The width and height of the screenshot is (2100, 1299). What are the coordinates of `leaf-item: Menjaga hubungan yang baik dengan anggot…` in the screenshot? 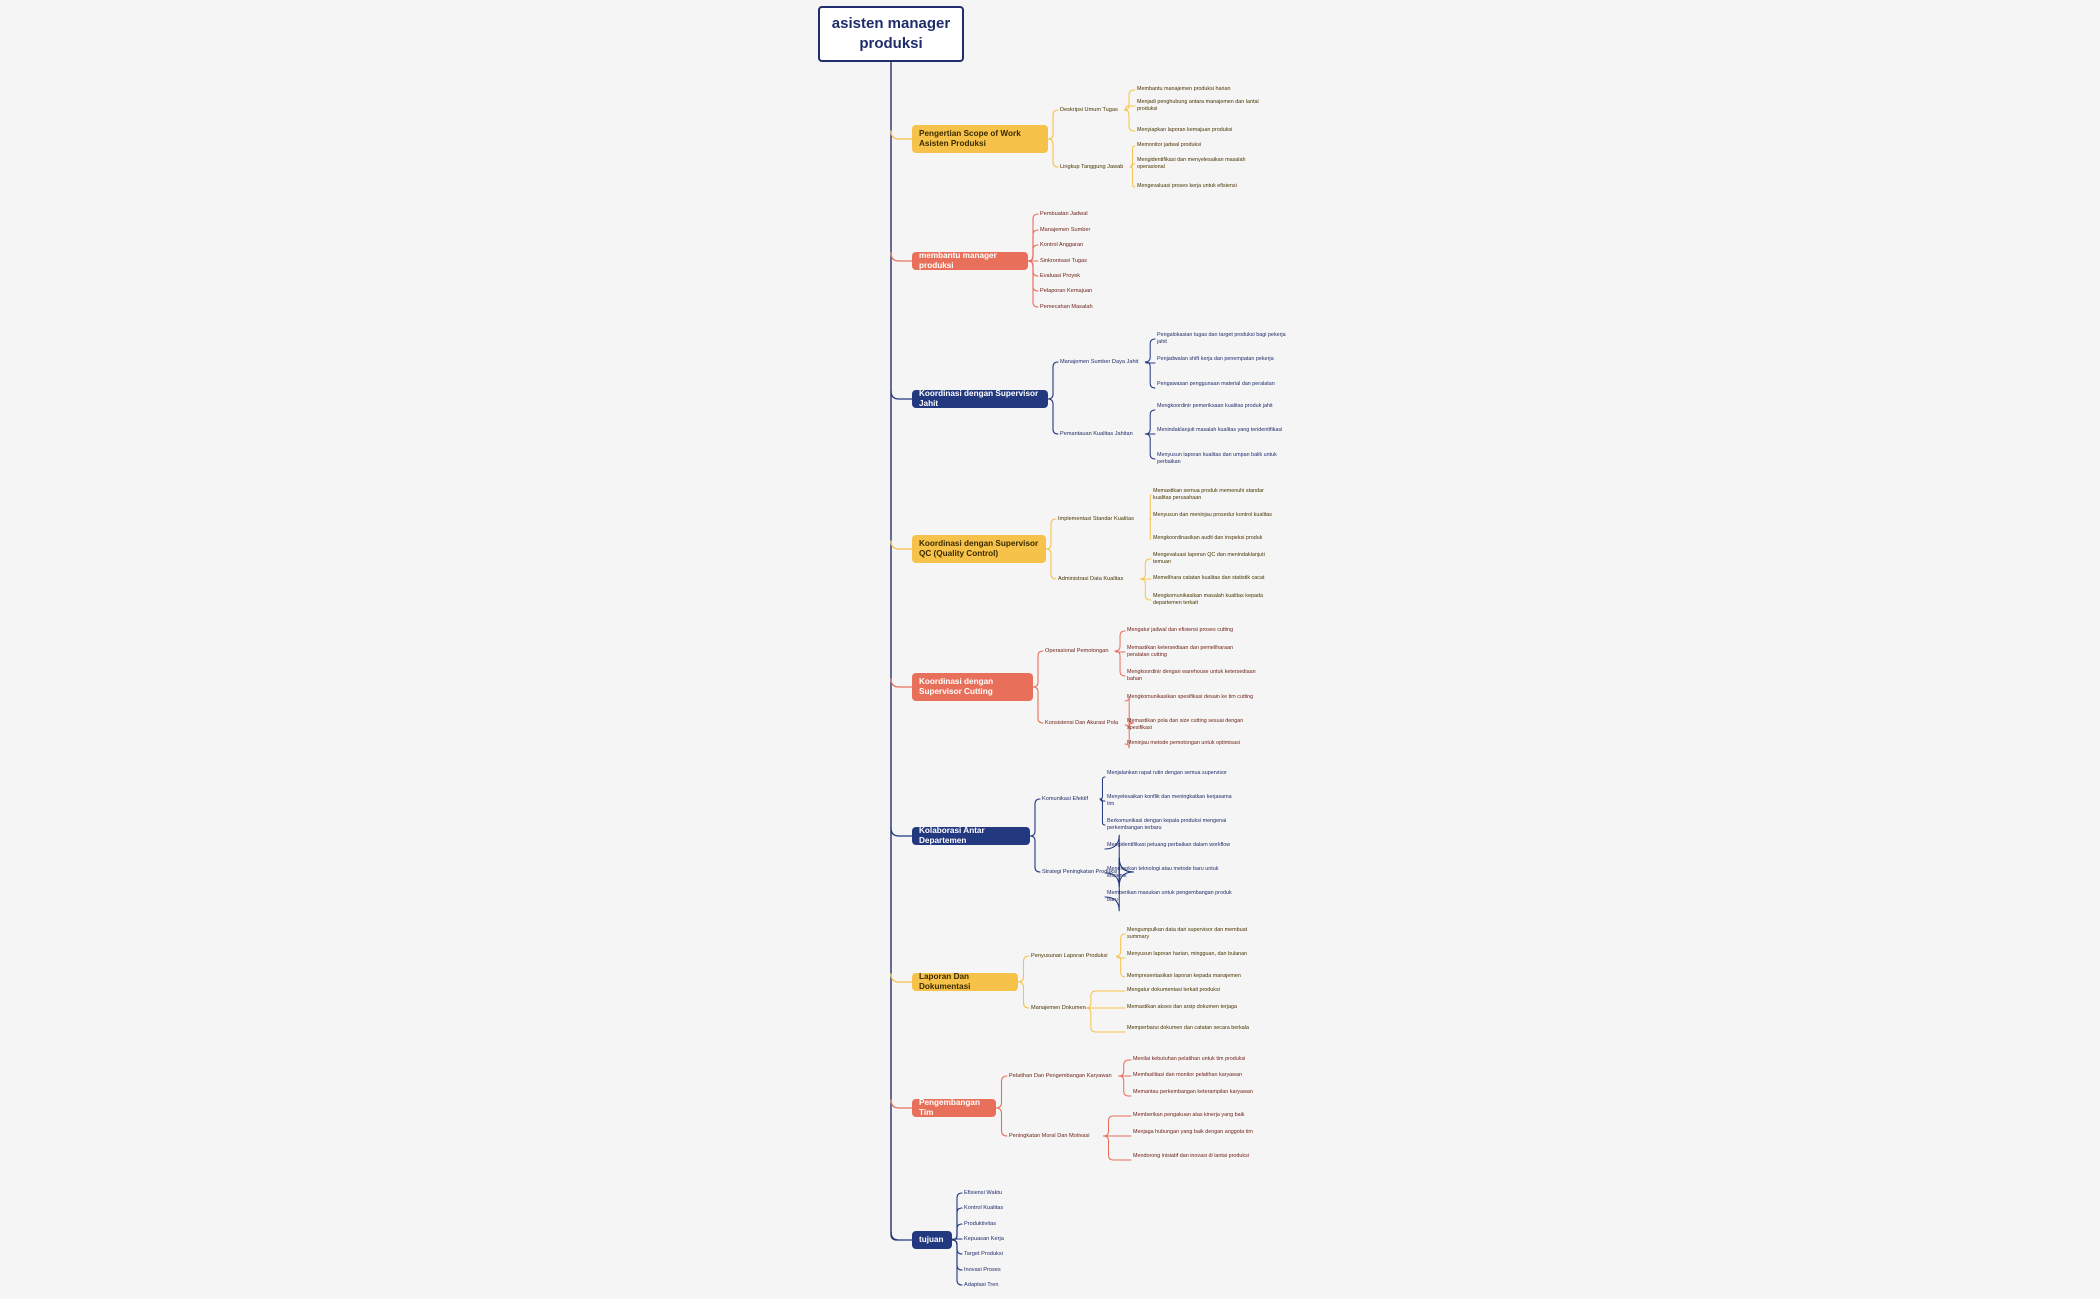 It's located at (1198, 1133).